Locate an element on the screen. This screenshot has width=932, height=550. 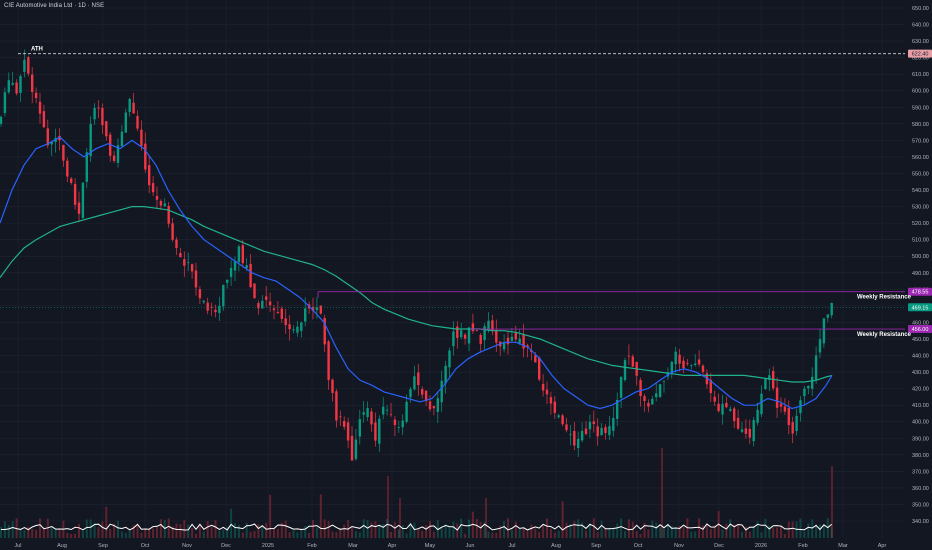
y-tick-label: 530.00 is located at coordinates (920, 208).